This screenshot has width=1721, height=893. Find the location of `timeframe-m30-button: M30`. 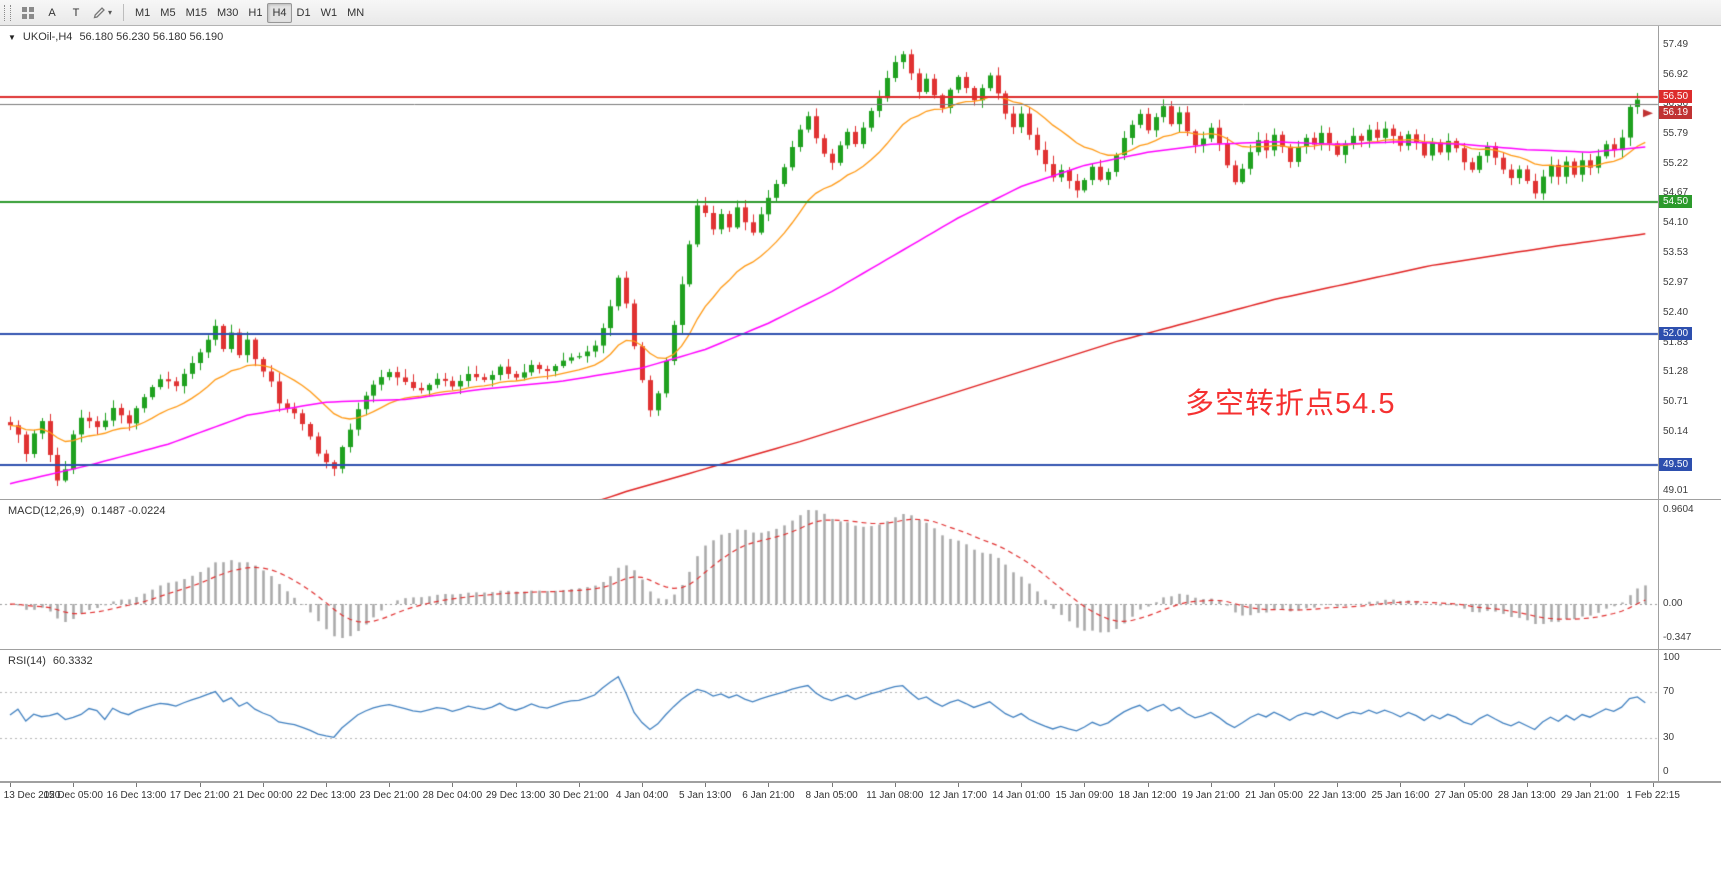

timeframe-m30-button: M30 is located at coordinates (227, 13).